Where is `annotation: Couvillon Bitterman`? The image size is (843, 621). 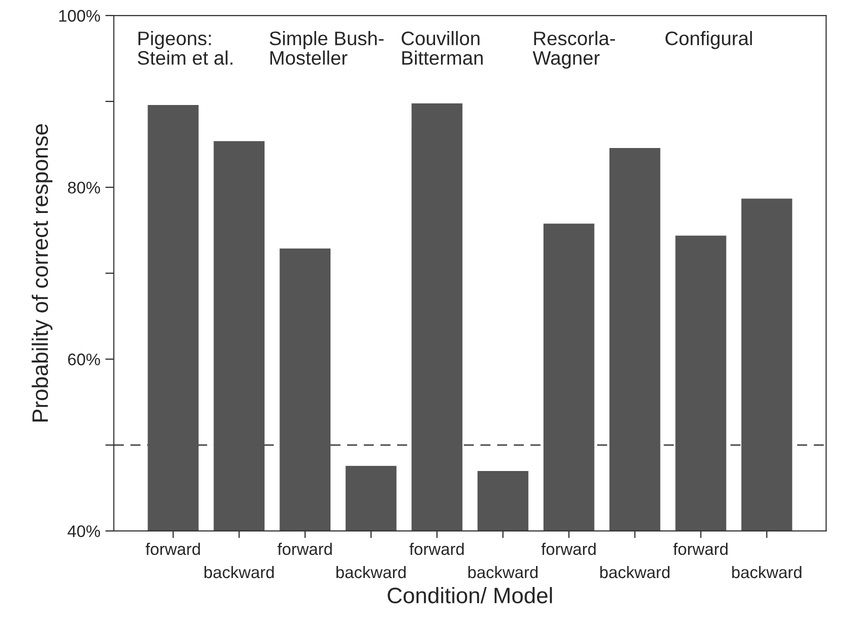 annotation: Couvillon Bitterman is located at coordinates (442, 47).